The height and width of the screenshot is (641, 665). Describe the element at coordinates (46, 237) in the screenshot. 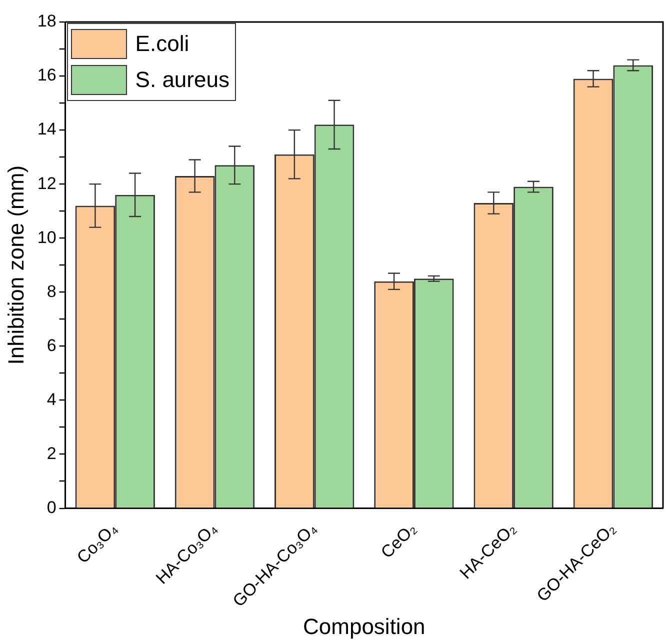

I see `y-tick-label: 10` at that location.